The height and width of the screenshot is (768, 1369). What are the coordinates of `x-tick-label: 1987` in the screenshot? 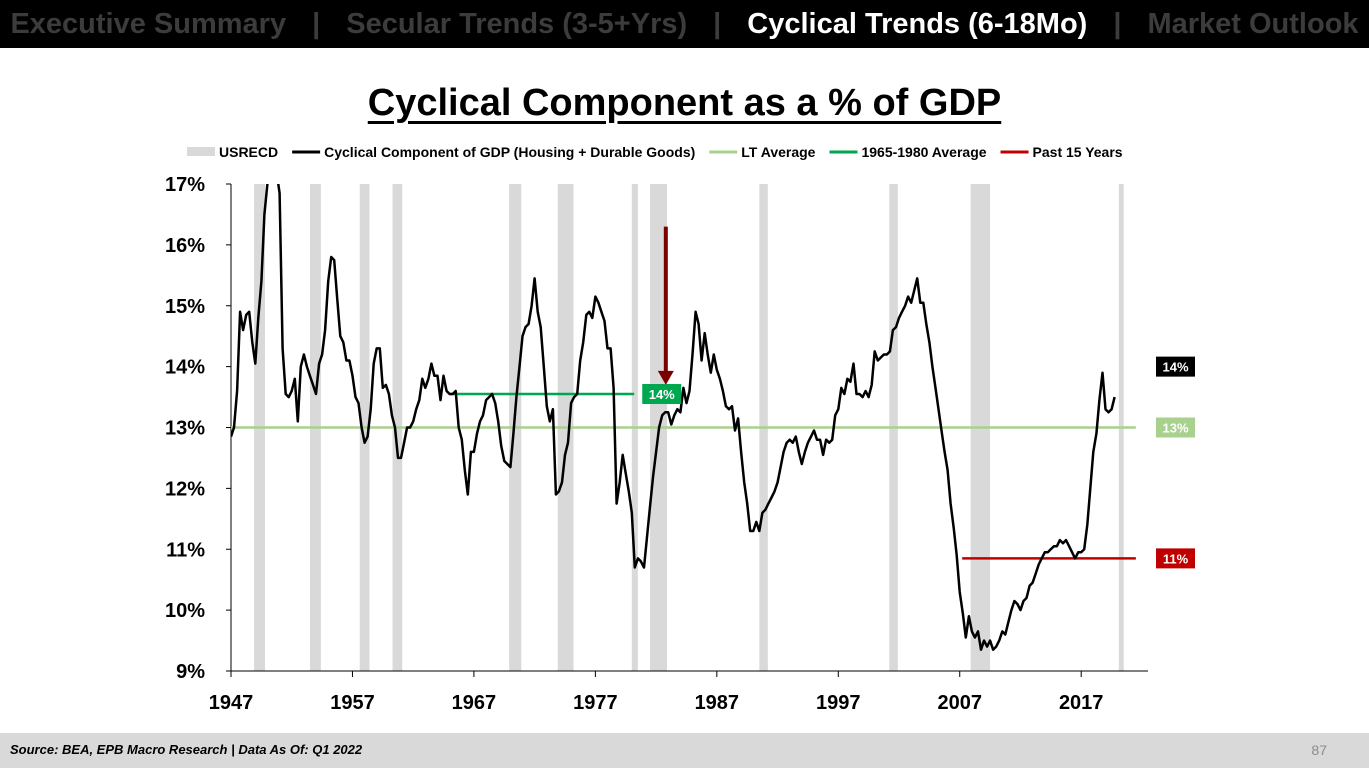 It's located at (717, 703).